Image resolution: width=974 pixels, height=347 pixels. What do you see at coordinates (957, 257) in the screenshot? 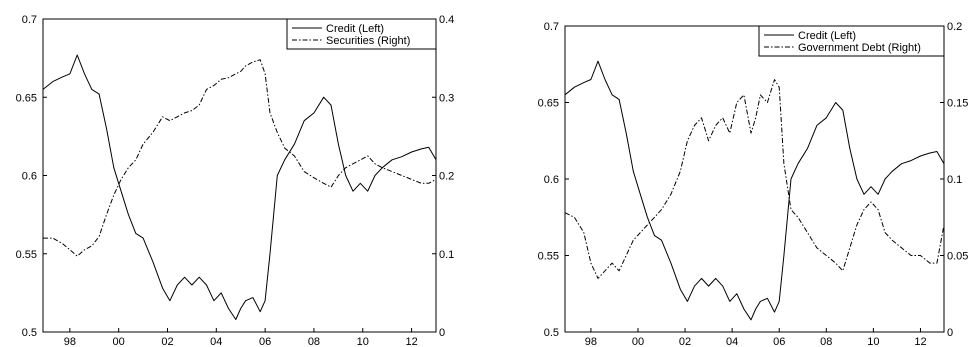
I see `y-right-tick-label: 0.05` at bounding box center [957, 257].